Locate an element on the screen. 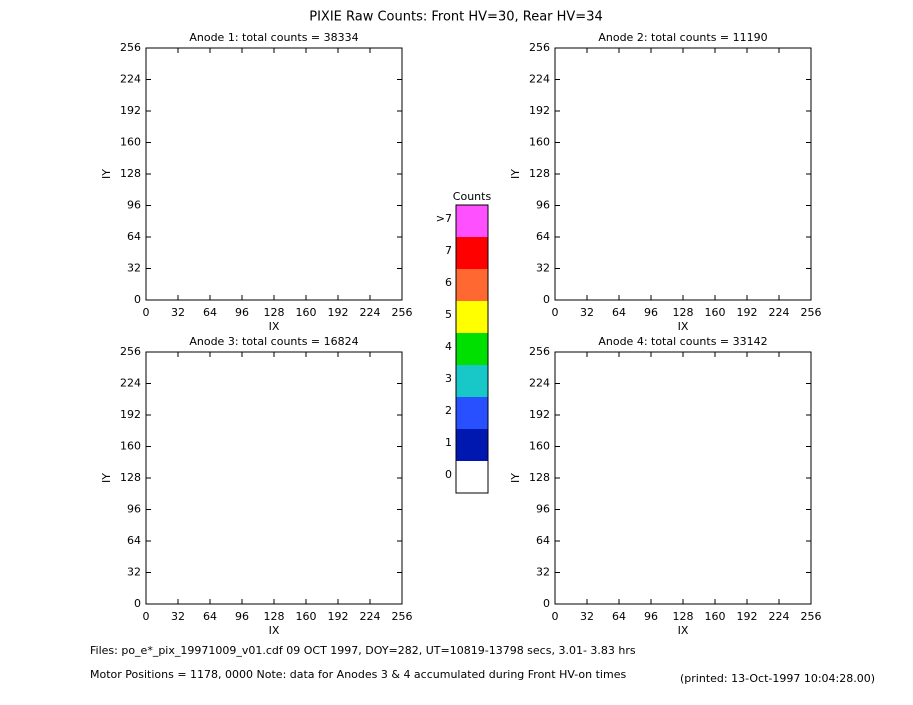  panel-title: Anode 4: total counts = 33142 is located at coordinates (682, 341).